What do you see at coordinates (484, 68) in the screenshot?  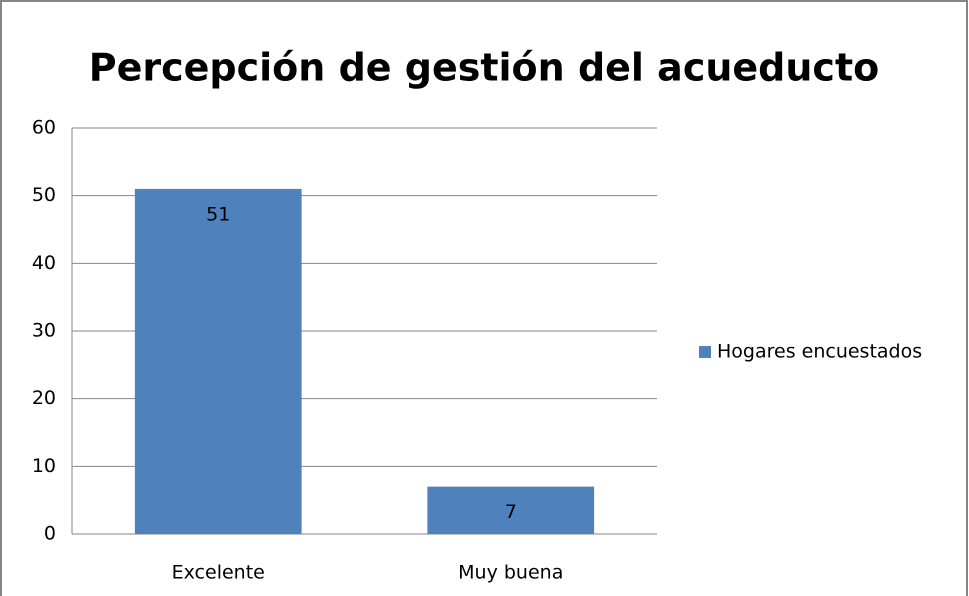 I see `chart-title: Percepción de gestión del acueducto` at bounding box center [484, 68].